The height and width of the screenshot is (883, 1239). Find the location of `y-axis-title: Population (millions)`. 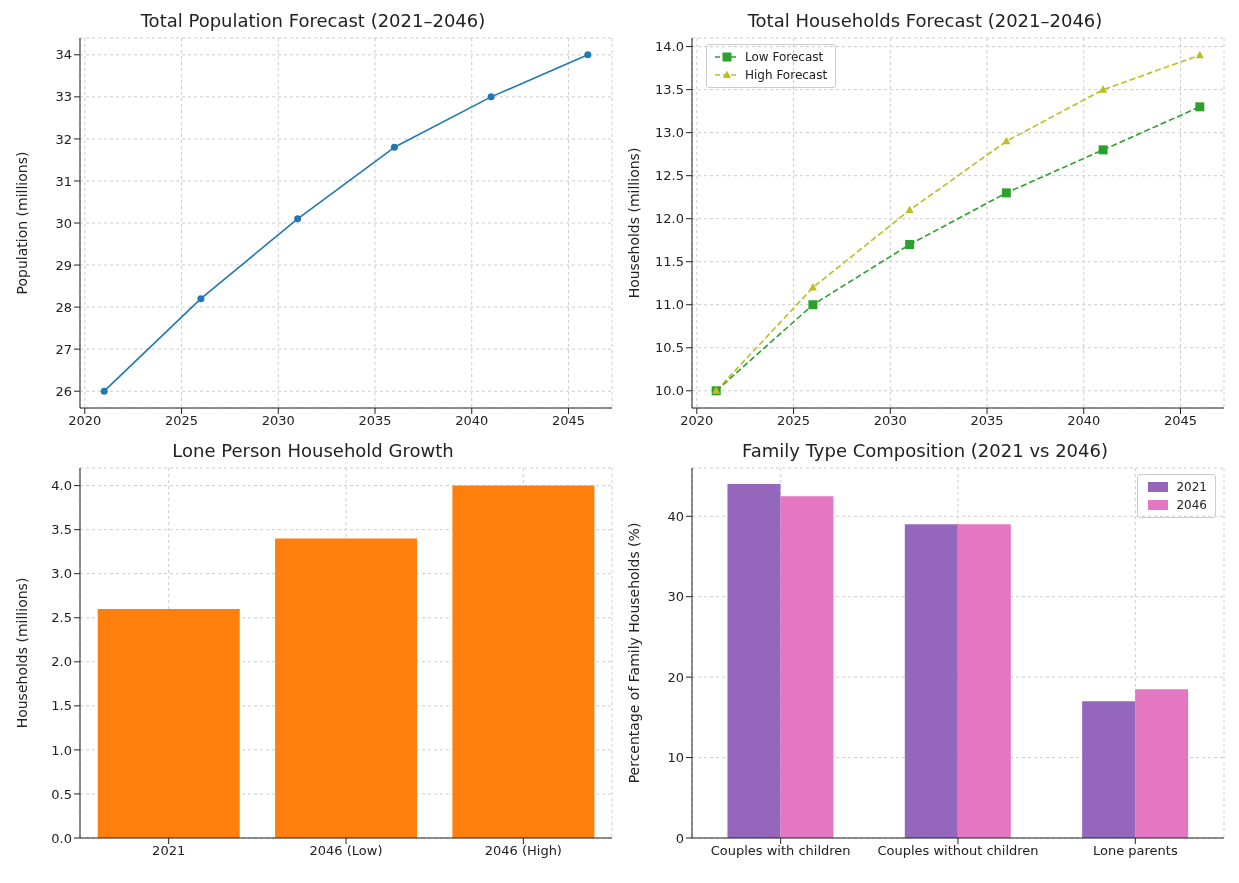

y-axis-title: Population (millions) is located at coordinates (21, 223).